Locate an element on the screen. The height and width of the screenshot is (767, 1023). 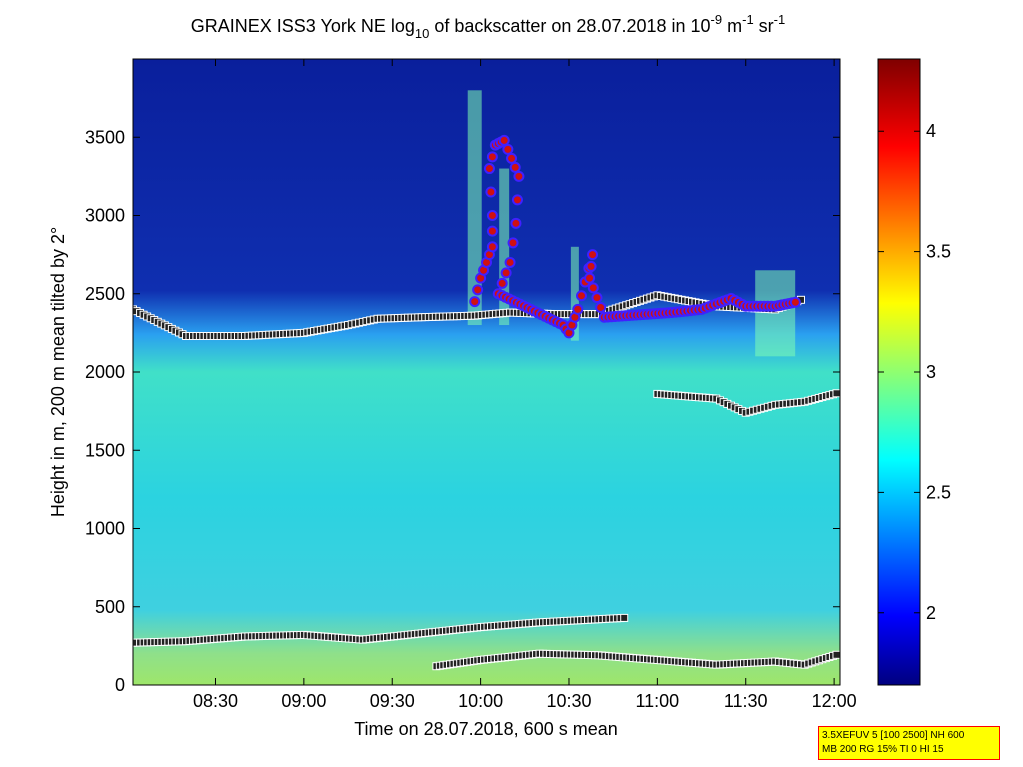
y-tick-label: 1000 is located at coordinates (105, 529).